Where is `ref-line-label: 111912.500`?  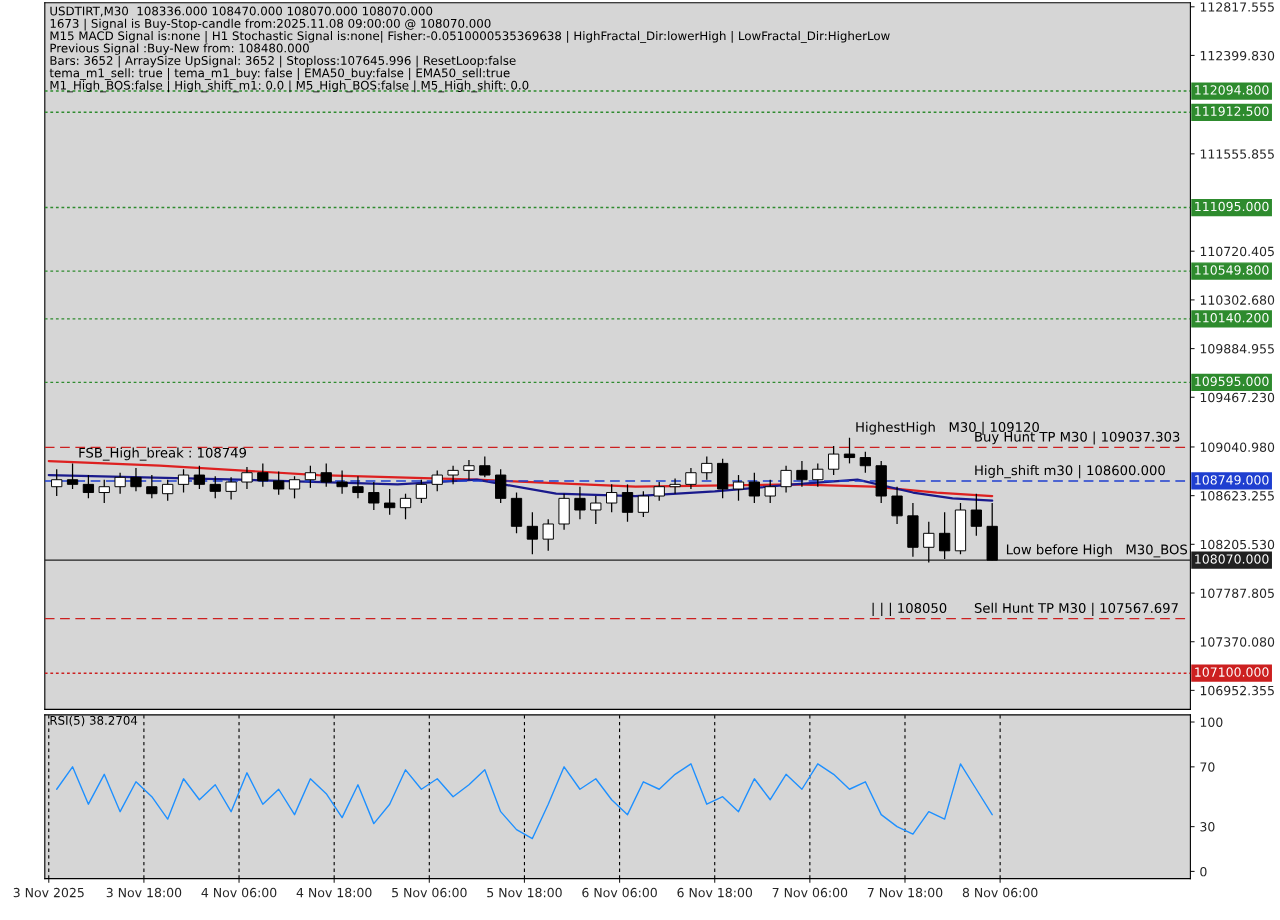
ref-line-label: 111912.500 is located at coordinates (1232, 111).